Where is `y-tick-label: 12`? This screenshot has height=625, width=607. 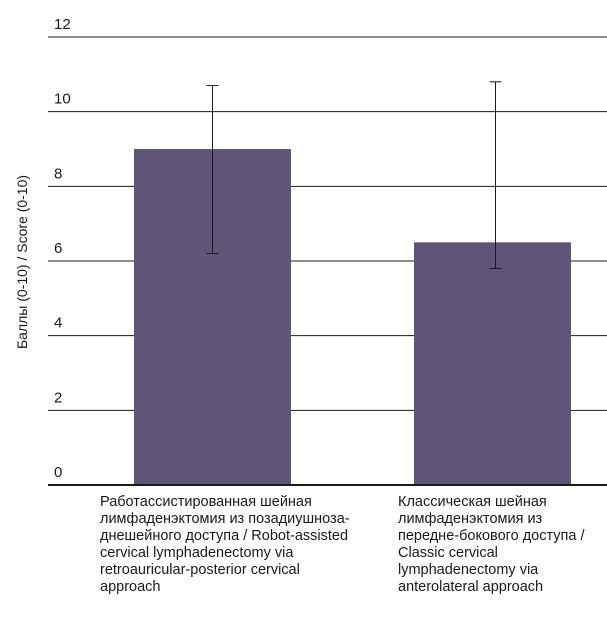 y-tick-label: 12 is located at coordinates (62, 24).